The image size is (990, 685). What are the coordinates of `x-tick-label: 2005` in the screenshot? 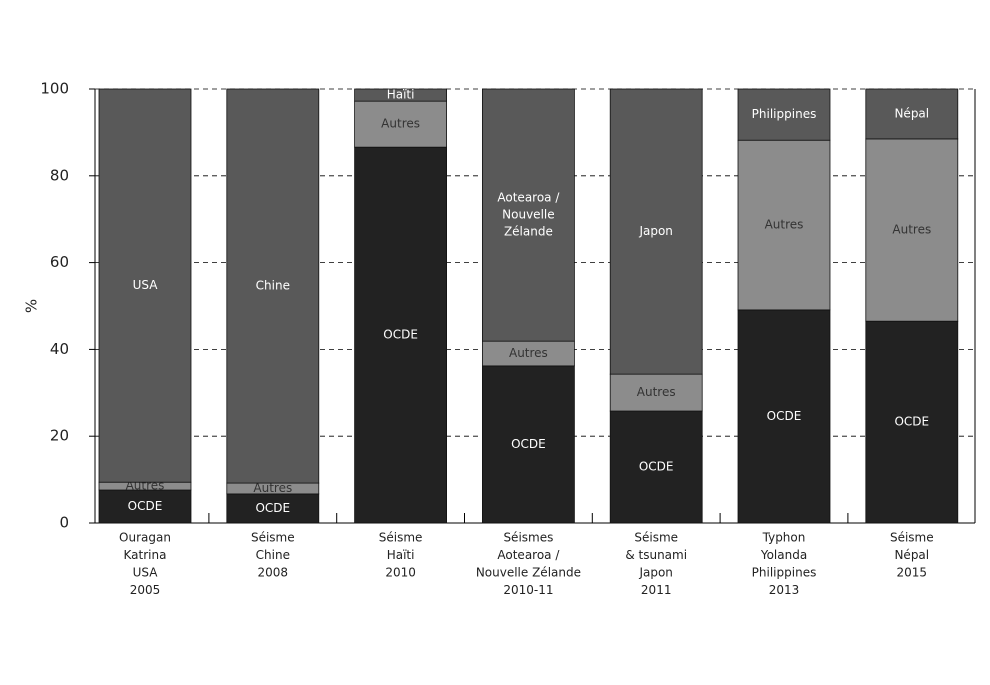 It's located at (145, 590).